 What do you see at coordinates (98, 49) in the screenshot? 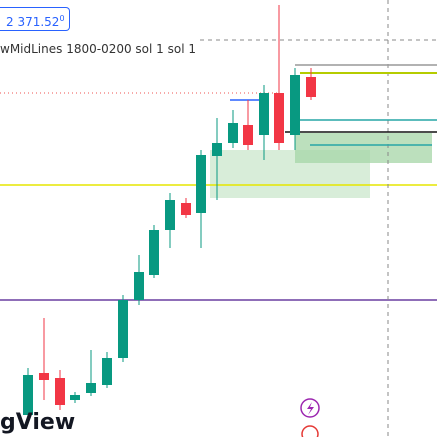
I see `indicator-label: wMidLines 1800-0200 sol 1 sol 1` at bounding box center [98, 49].